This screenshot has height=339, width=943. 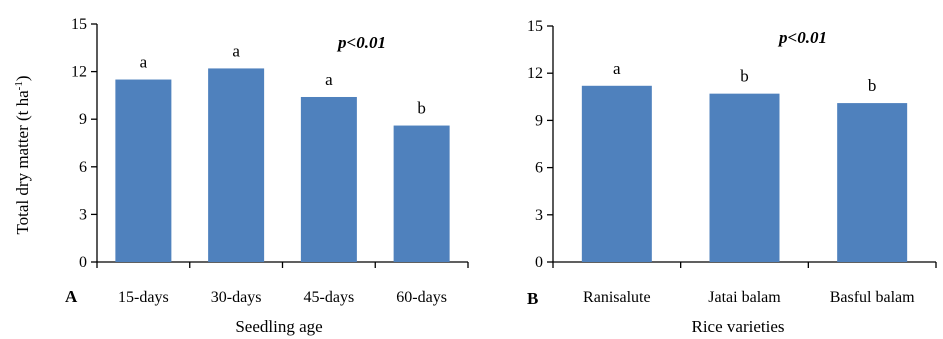 What do you see at coordinates (738, 326) in the screenshot?
I see `panel-b-x-axis-title: Rice varieties` at bounding box center [738, 326].